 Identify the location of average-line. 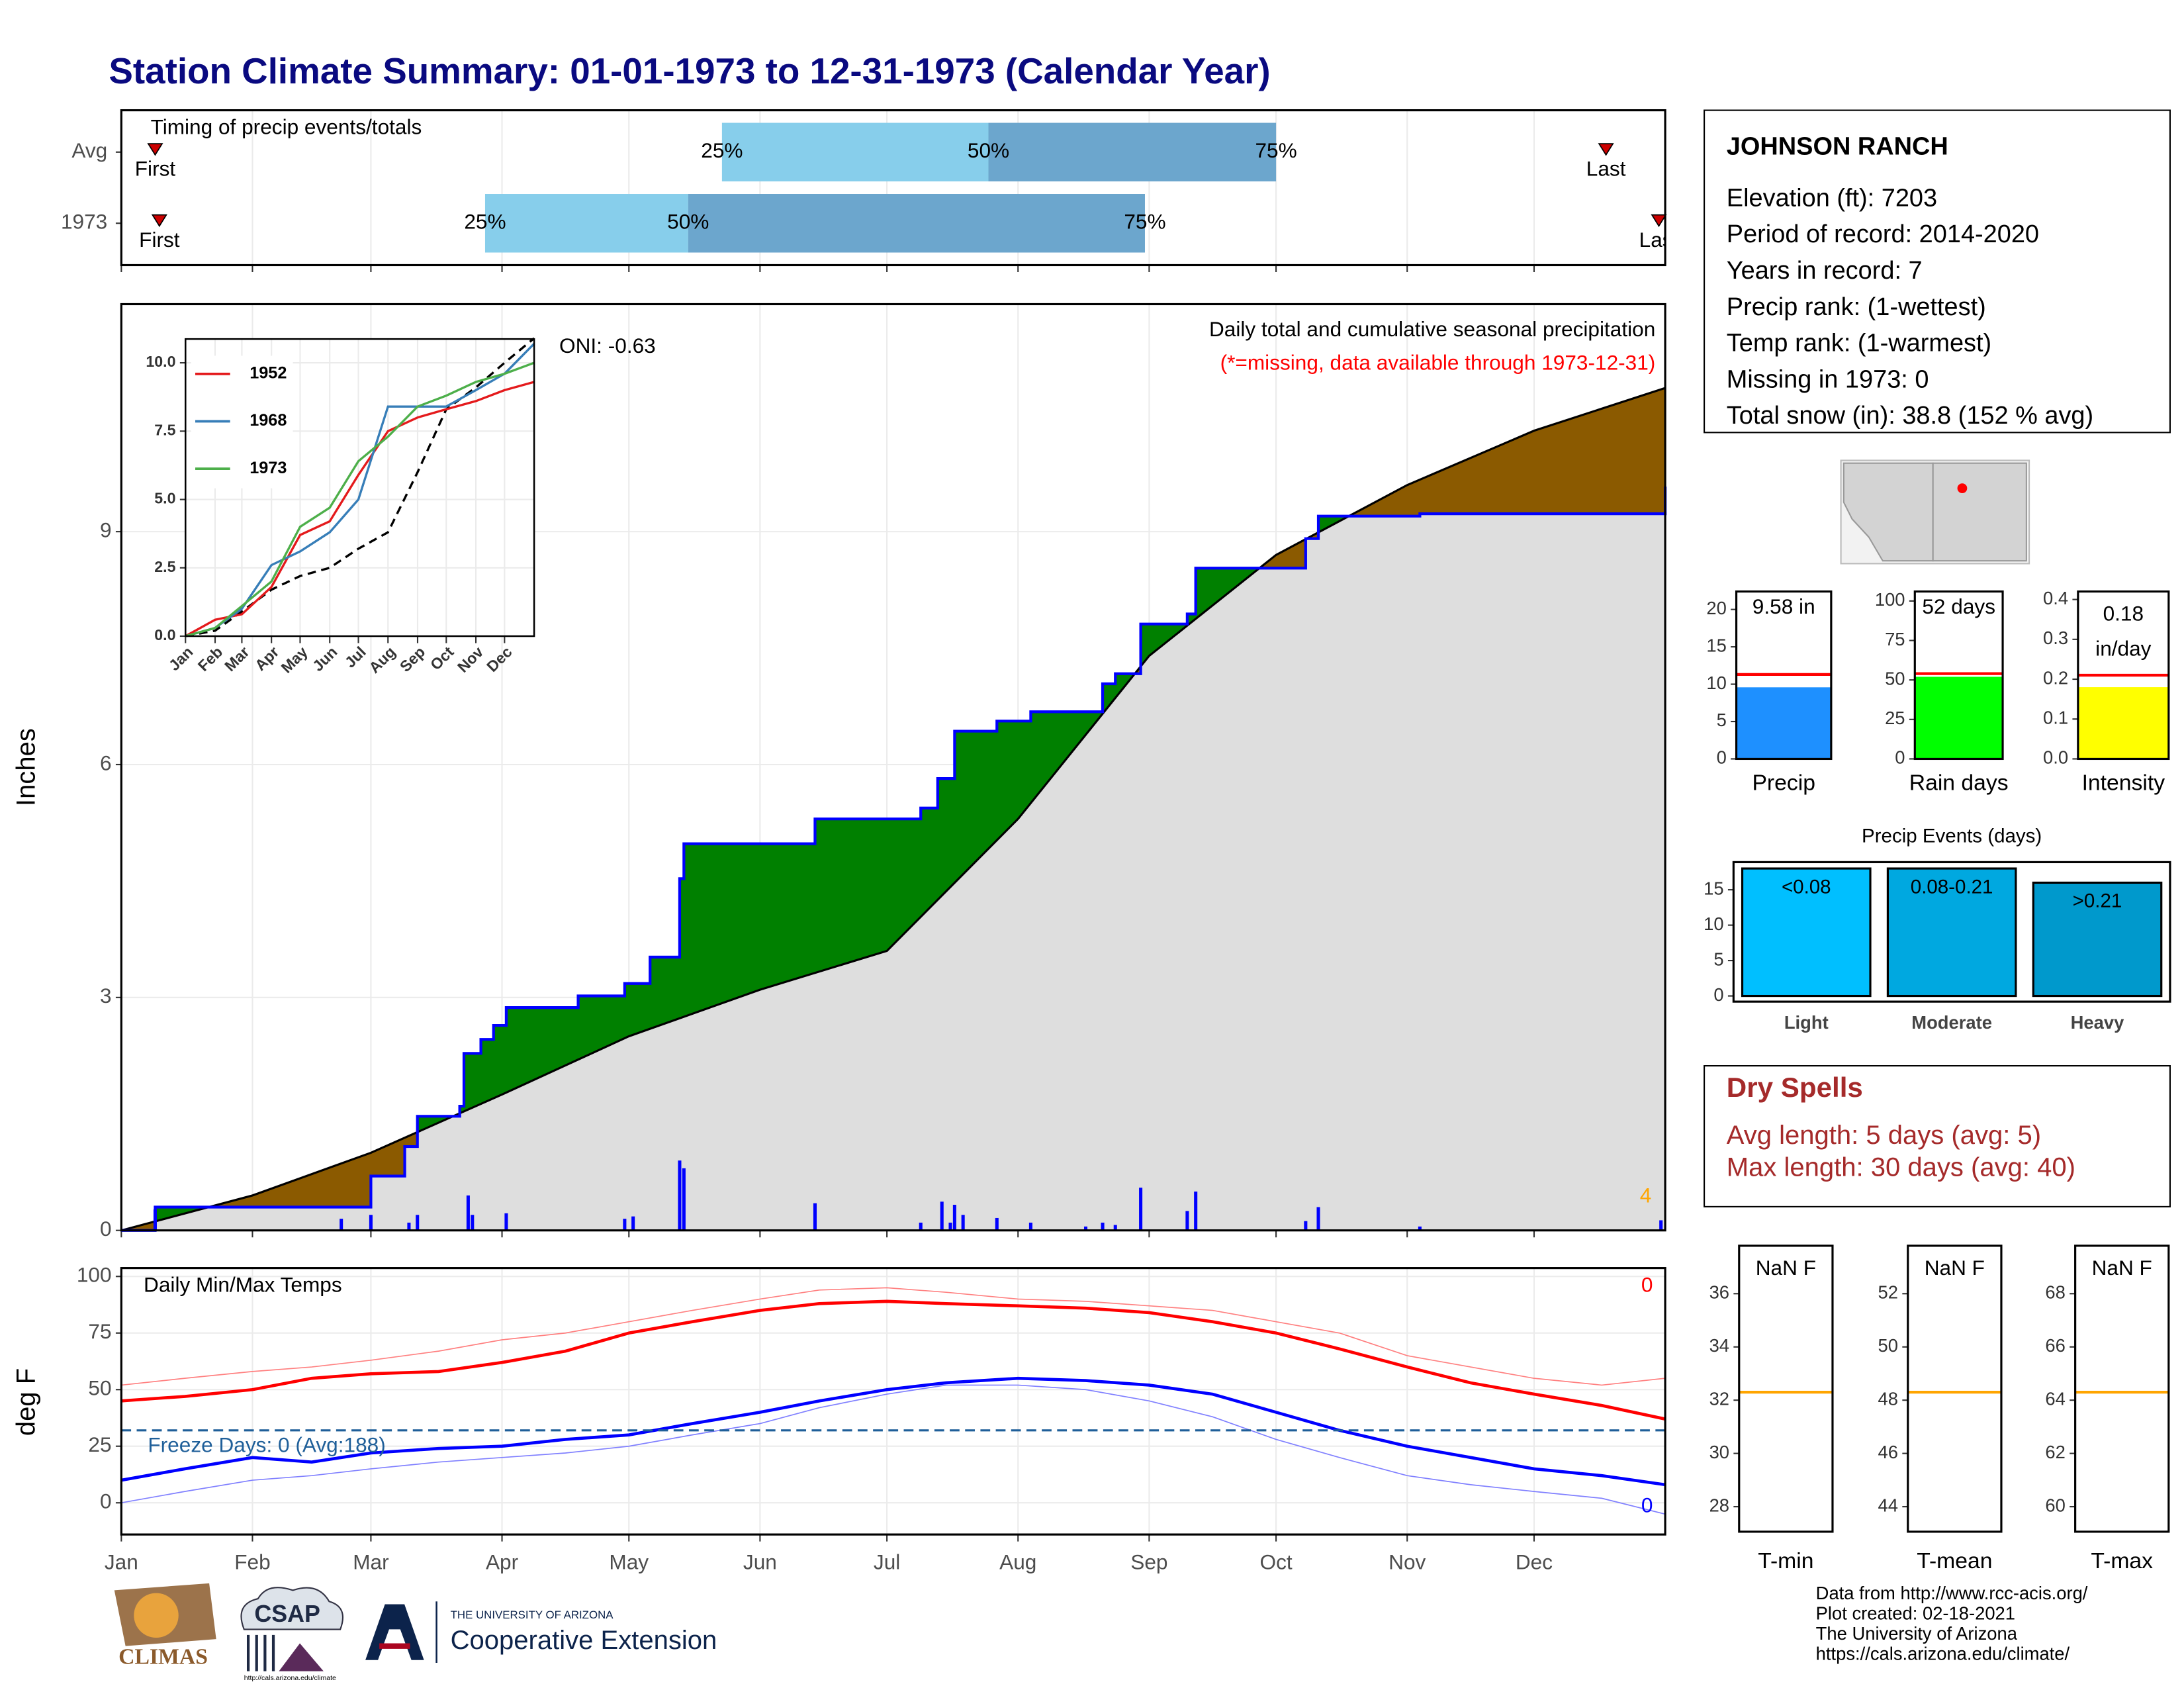
(360, 487).